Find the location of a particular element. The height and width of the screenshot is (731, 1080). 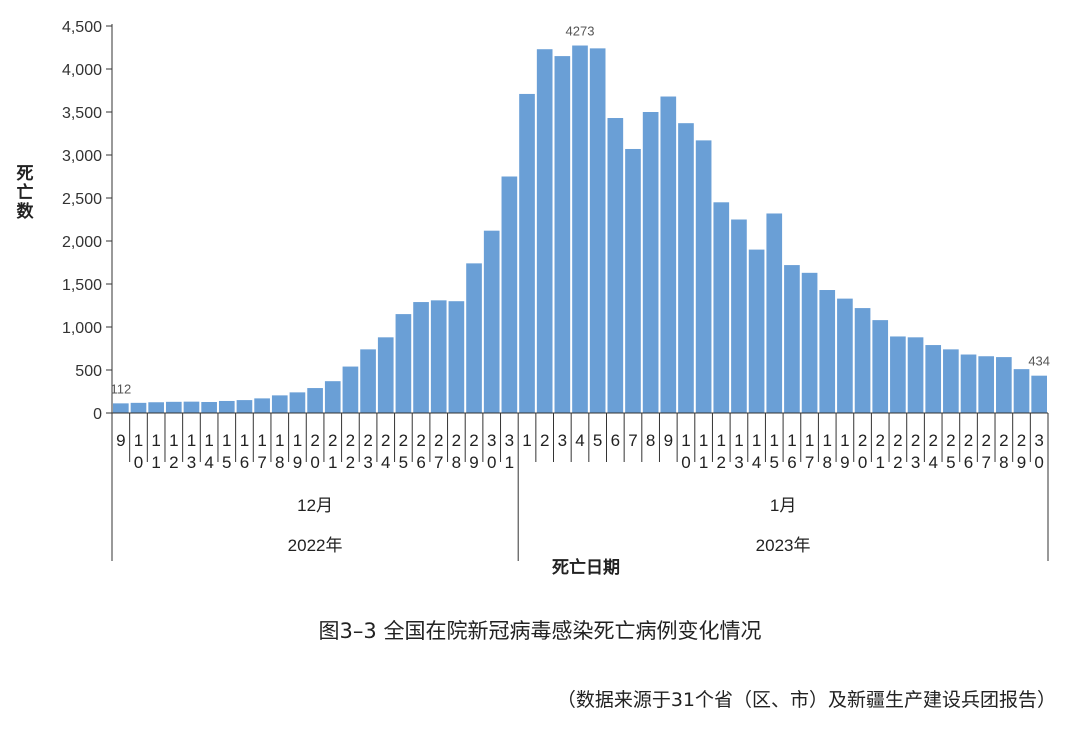

y-tick-label: 4,500 is located at coordinates (82, 27).